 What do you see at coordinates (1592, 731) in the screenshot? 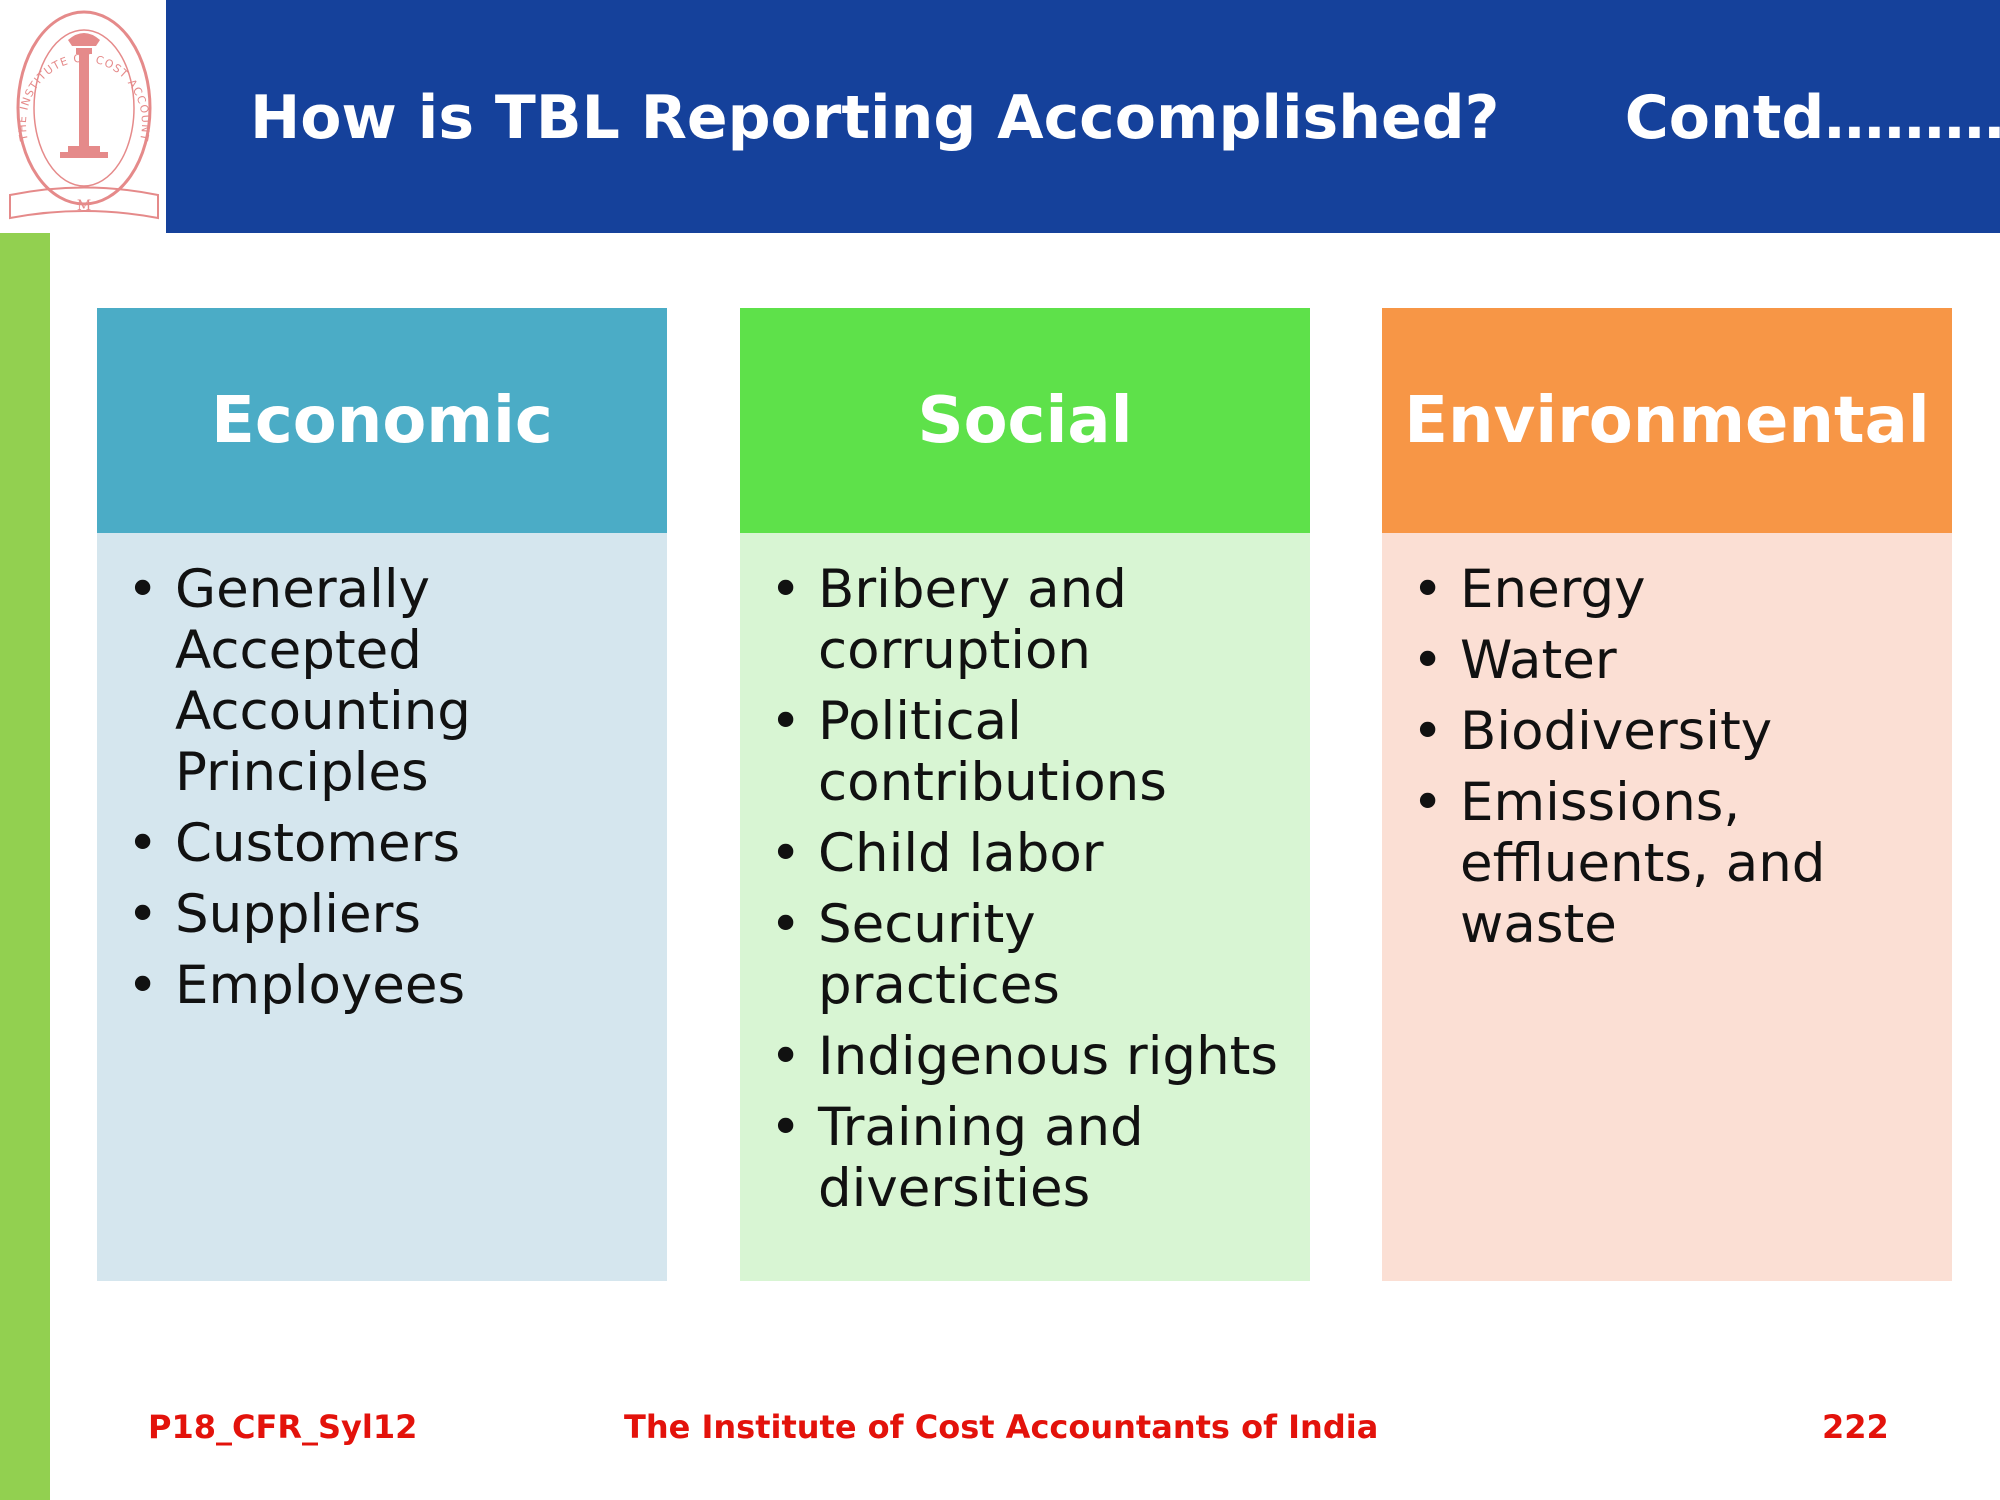
I see `list-item: • Biodiversity` at bounding box center [1592, 731].